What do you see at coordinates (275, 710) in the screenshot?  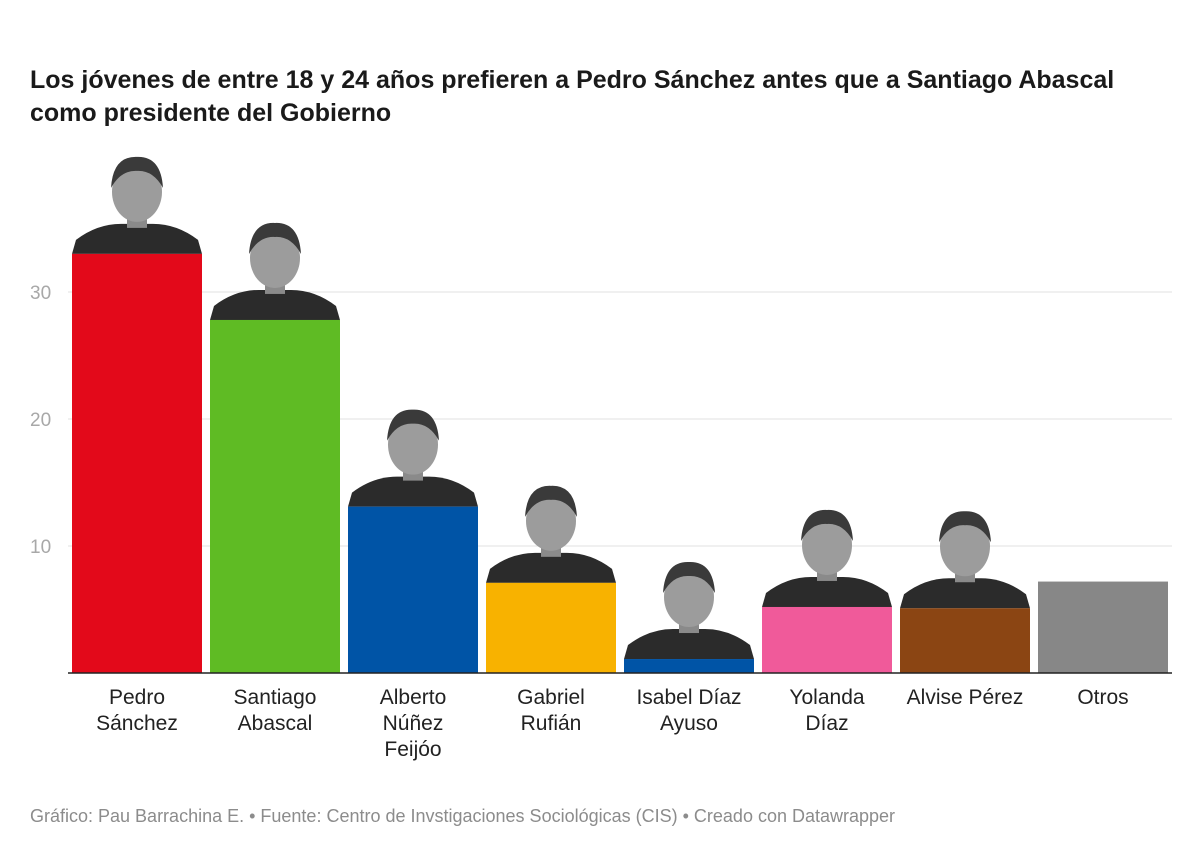 I see `x-category-label: Santiago Abascal` at bounding box center [275, 710].